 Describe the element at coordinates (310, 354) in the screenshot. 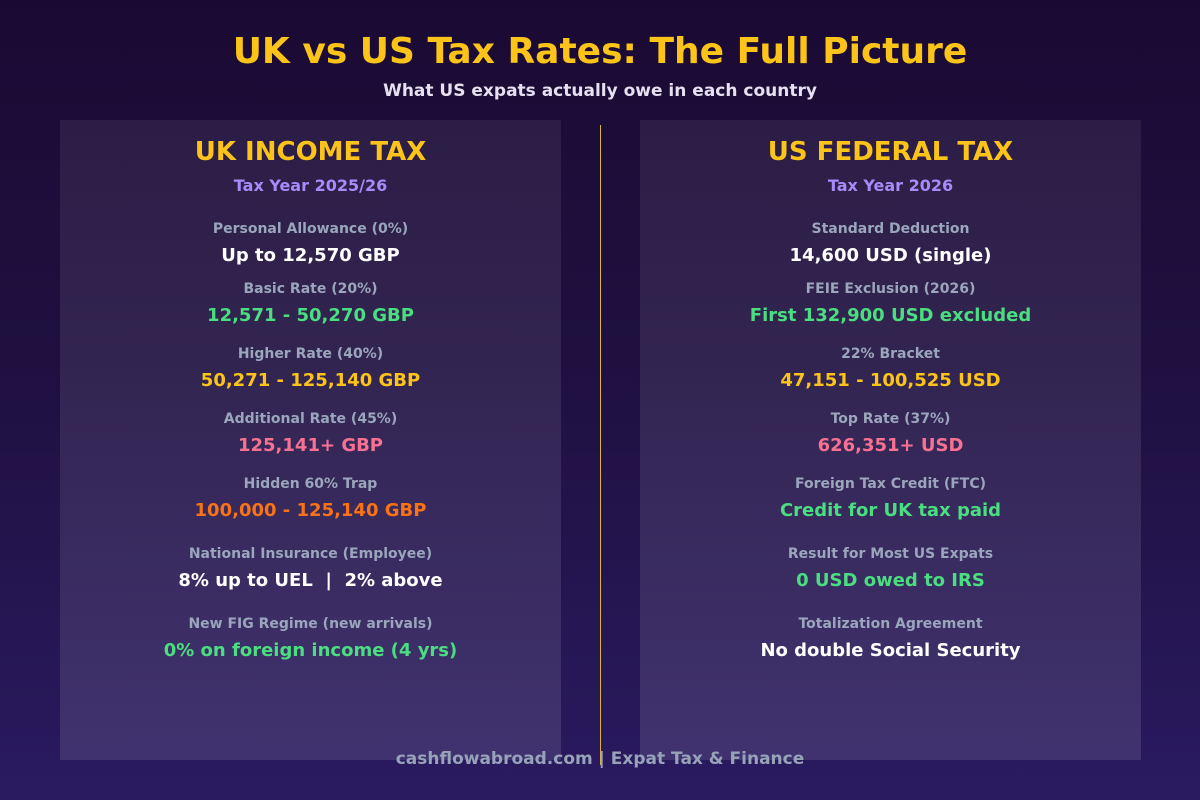

I see `uk-row-label: Higher Rate (40%)` at that location.